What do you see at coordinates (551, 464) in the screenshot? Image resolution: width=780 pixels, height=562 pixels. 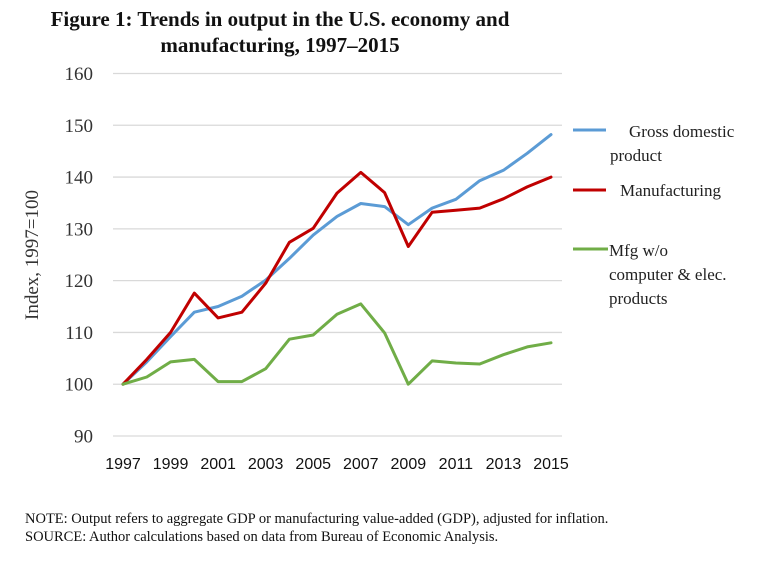 I see `x-tick-label: 2015` at bounding box center [551, 464].